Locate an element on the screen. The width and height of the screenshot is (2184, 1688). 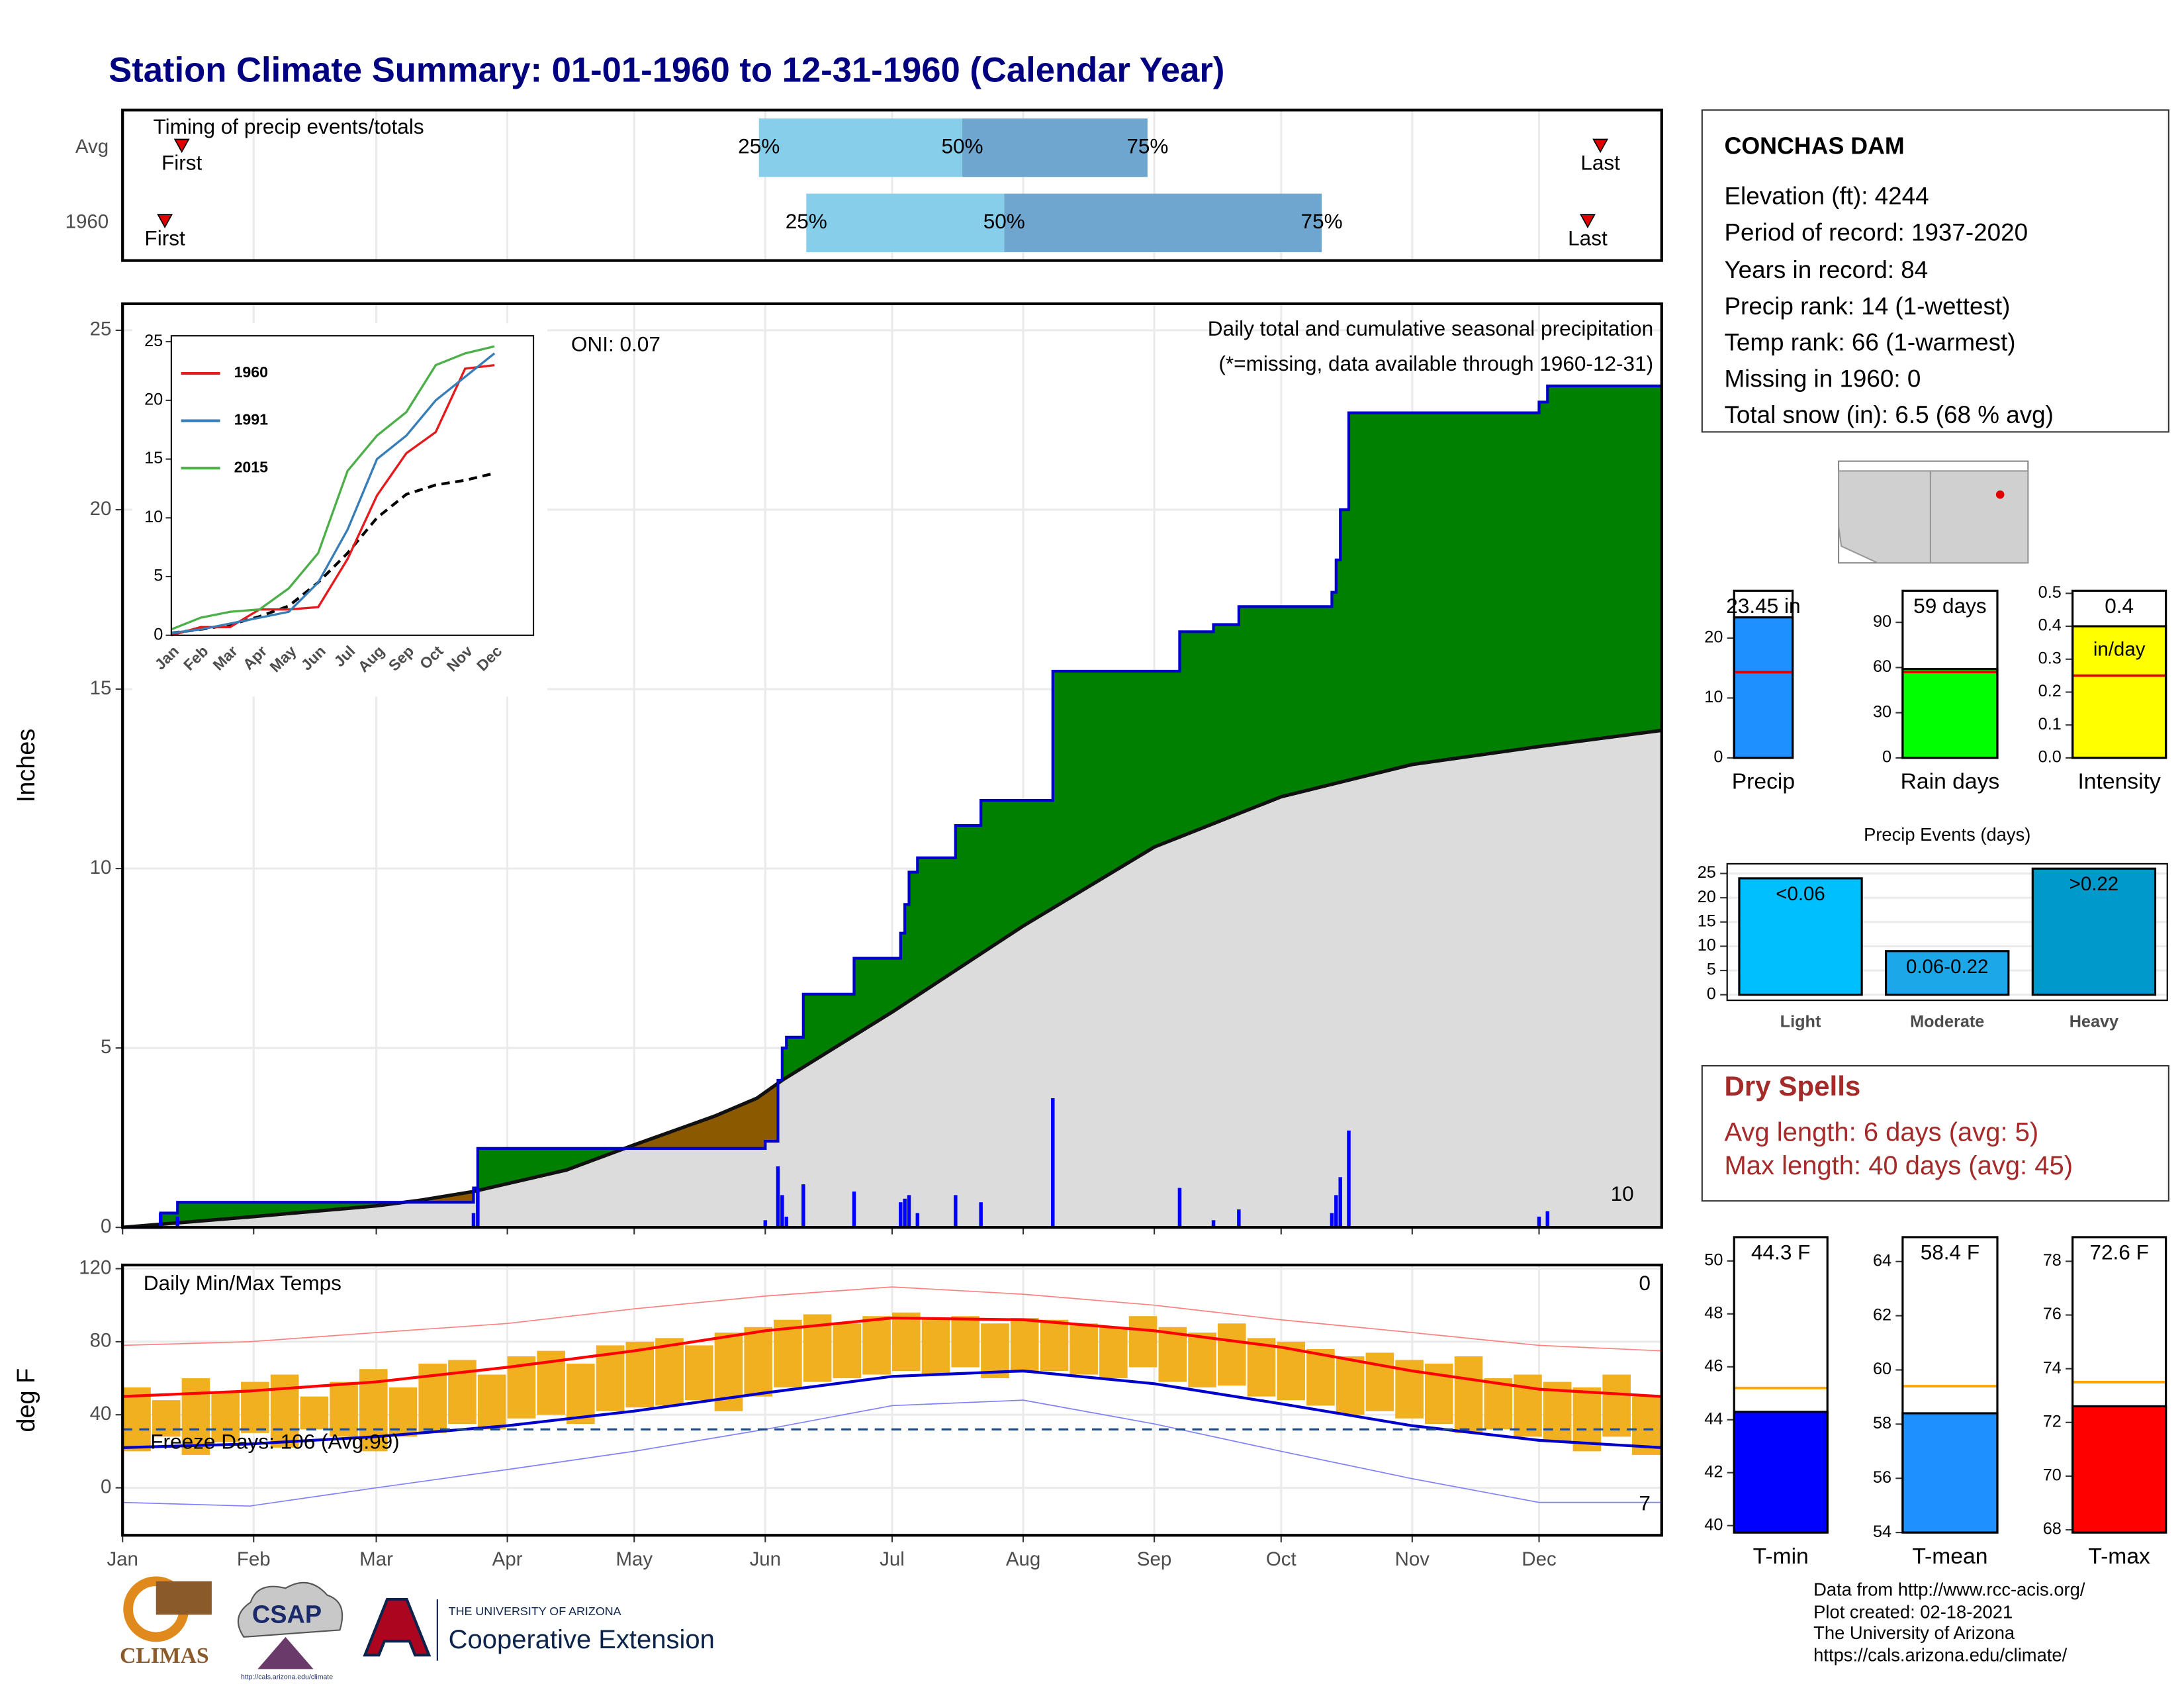
station-dot is located at coordinates (2000, 494).